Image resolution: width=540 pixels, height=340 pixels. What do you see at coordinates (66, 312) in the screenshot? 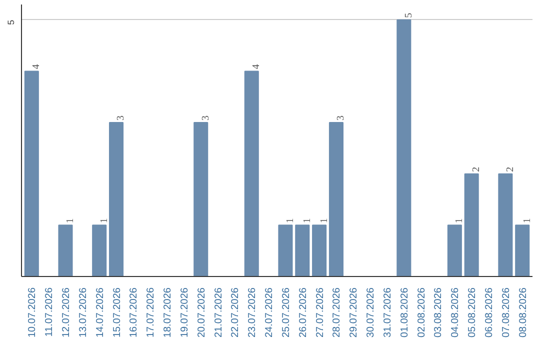
I see `x-tick-label: 12.07.2026` at bounding box center [66, 312].